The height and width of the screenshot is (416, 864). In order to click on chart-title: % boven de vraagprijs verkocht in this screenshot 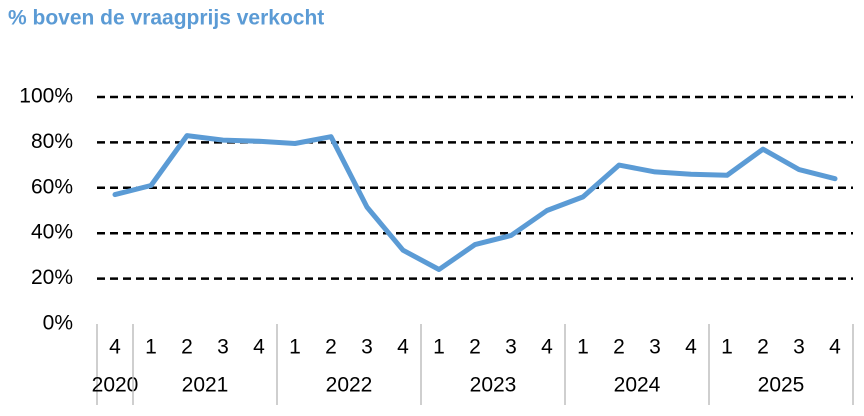, I will do `click(166, 18)`.